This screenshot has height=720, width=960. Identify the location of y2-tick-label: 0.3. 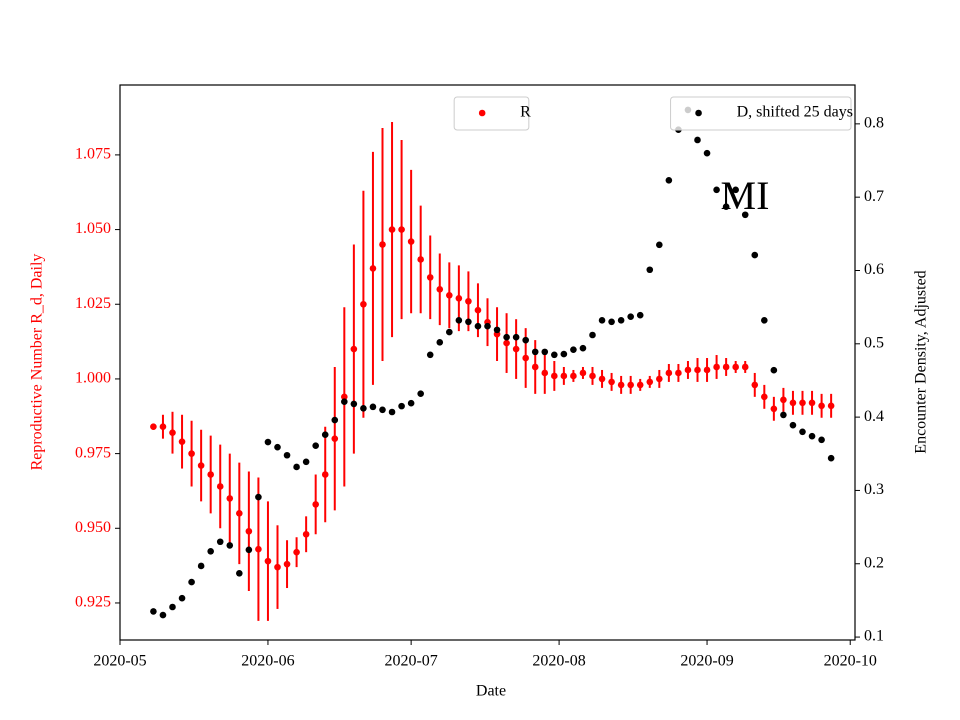
(874, 489).